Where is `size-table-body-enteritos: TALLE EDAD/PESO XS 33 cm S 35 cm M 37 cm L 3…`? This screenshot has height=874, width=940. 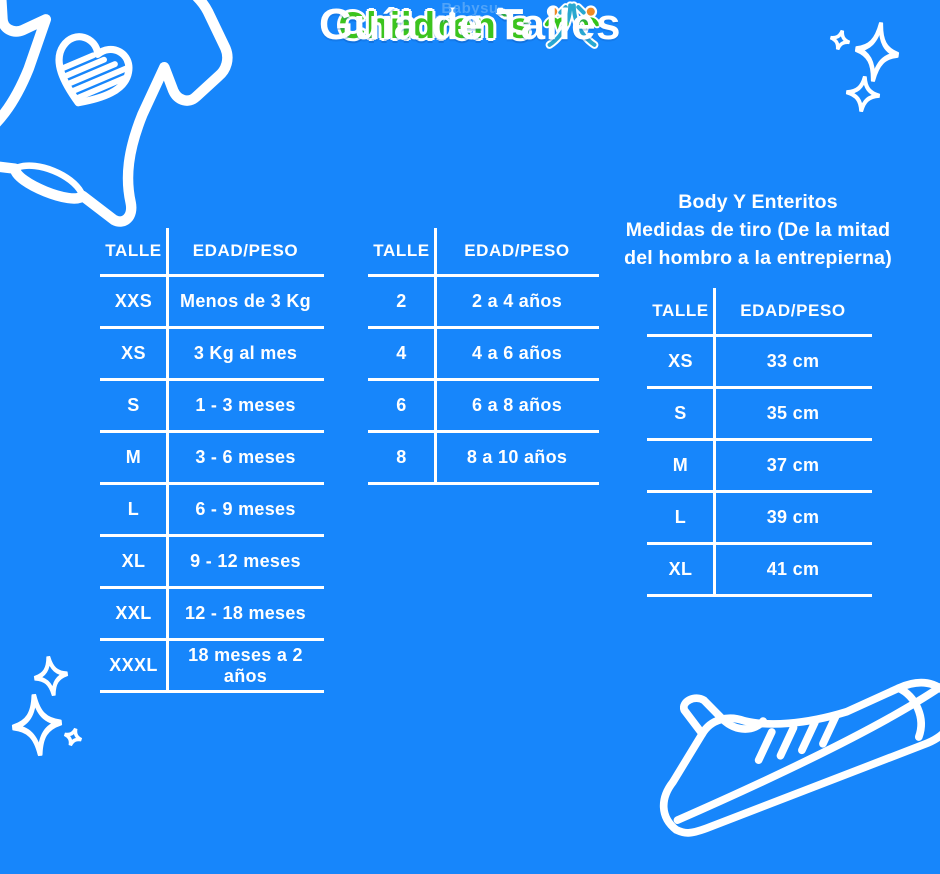
size-table-body-enteritos: TALLE EDAD/PESO XS 33 cm S 35 cm M 37 cm L 3… is located at coordinates (759, 442).